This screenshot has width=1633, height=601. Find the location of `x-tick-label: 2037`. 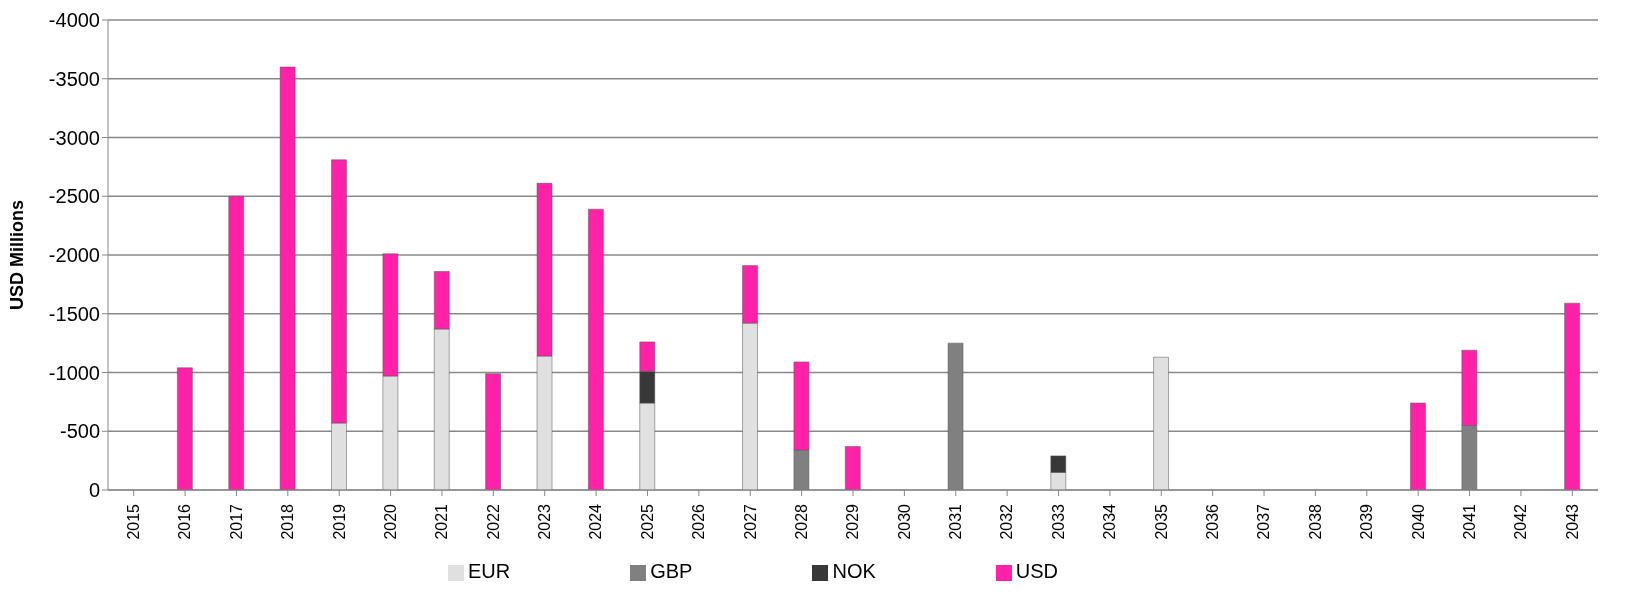

x-tick-label: 2037 is located at coordinates (1264, 521).